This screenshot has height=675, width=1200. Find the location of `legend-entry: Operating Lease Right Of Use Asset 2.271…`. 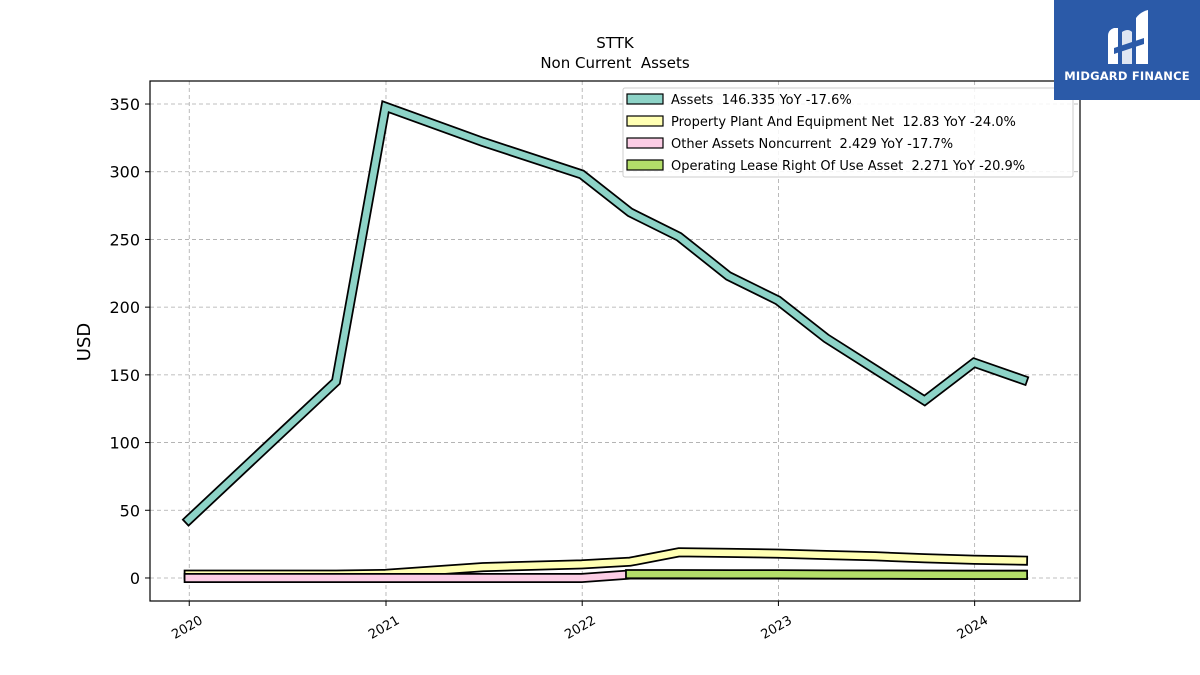

legend-entry: Operating Lease Right Of Use Asset 2.271… is located at coordinates (848, 166).